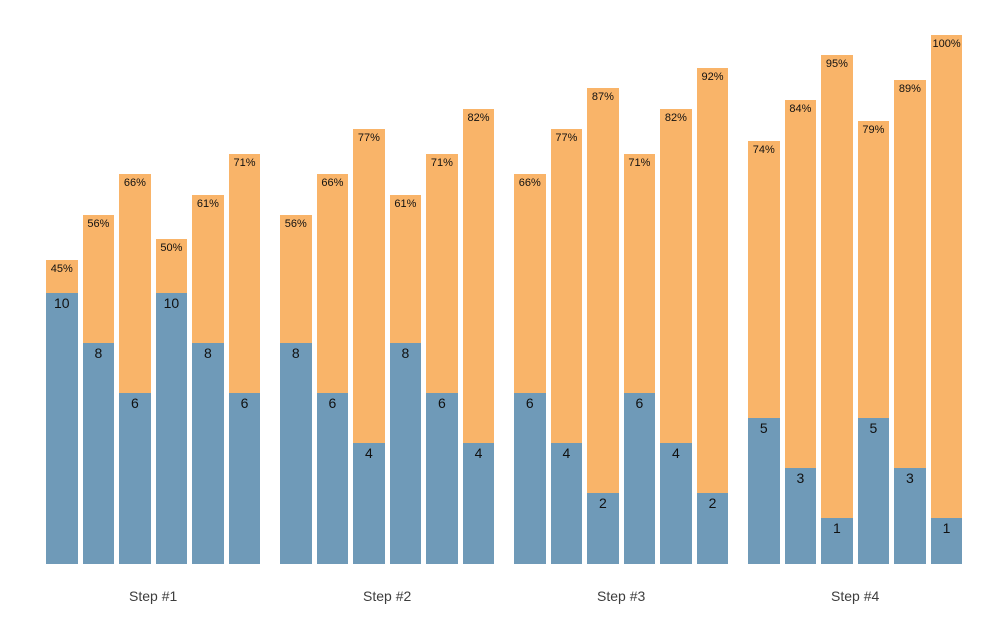  I want to click on group-label: Step #1, so click(153, 596).